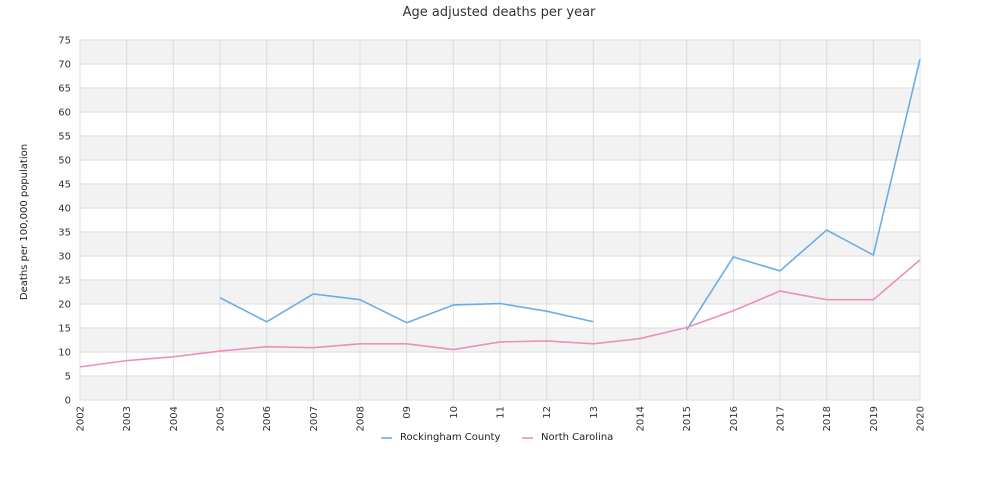  I want to click on x-tick-label: 2020, so click(921, 418).